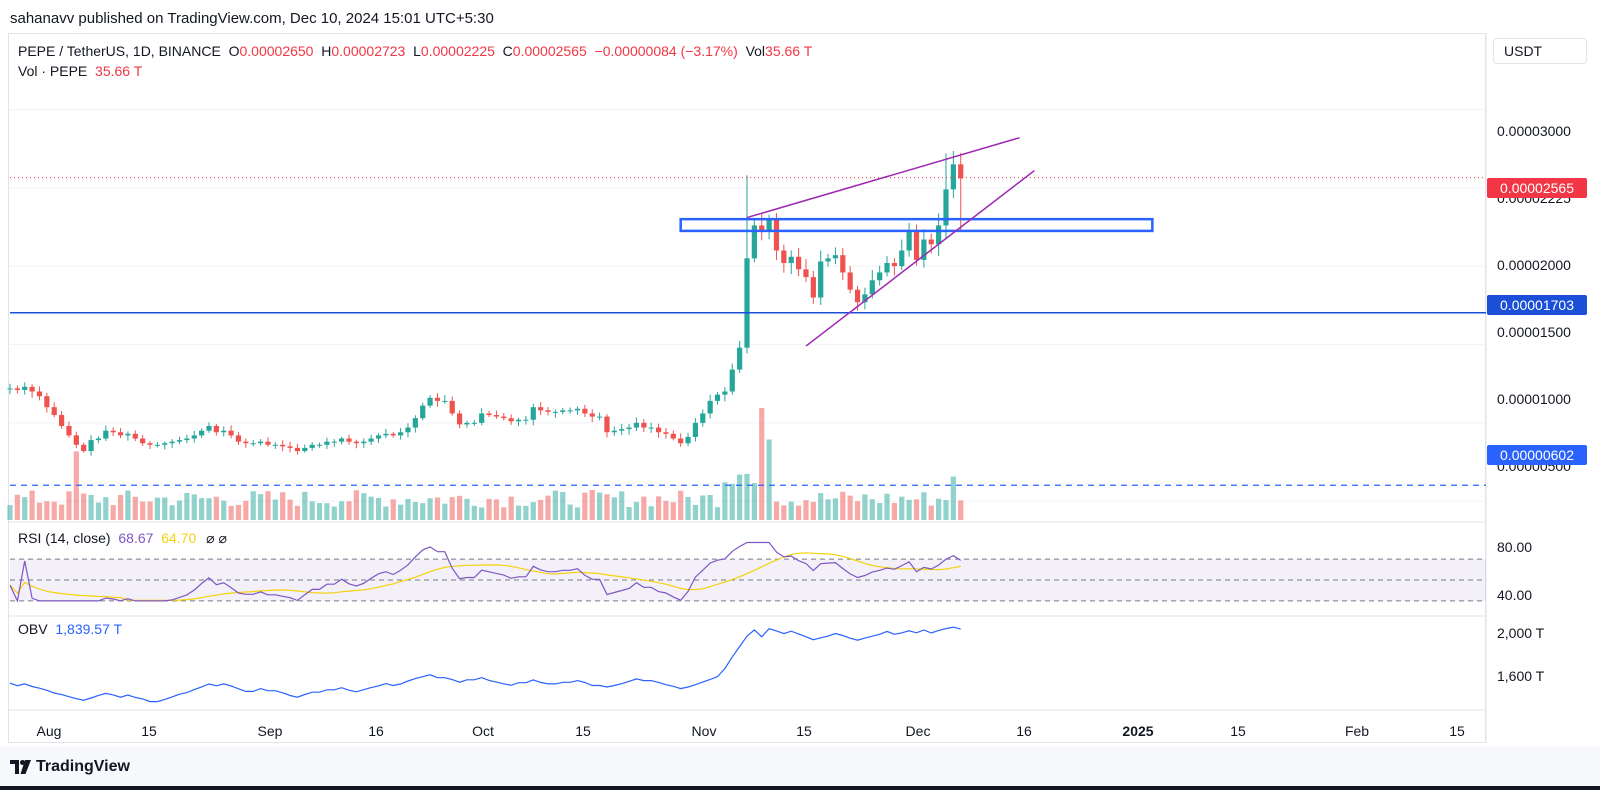 This screenshot has width=1600, height=790. Describe the element at coordinates (789, 51) in the screenshot. I see `vol-value: 35.66 T` at that location.